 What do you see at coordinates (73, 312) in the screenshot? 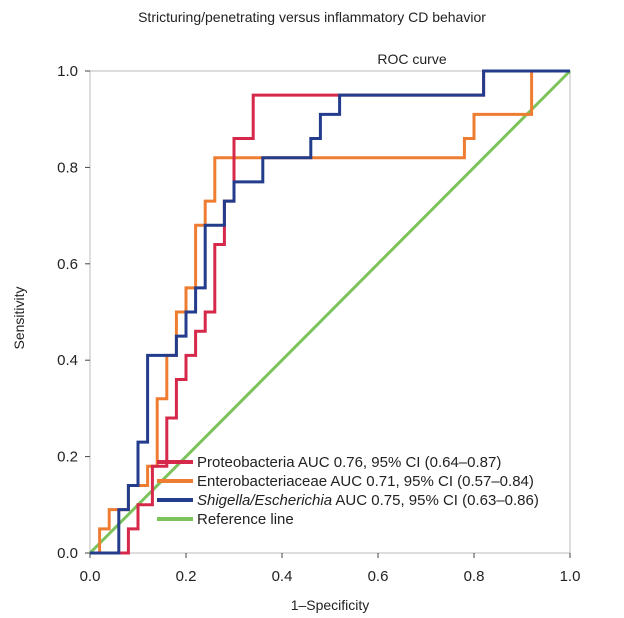
I see `y-axis-ticks: 0.0 0.2 0.4 0.6 0.8 1.0` at bounding box center [73, 312].